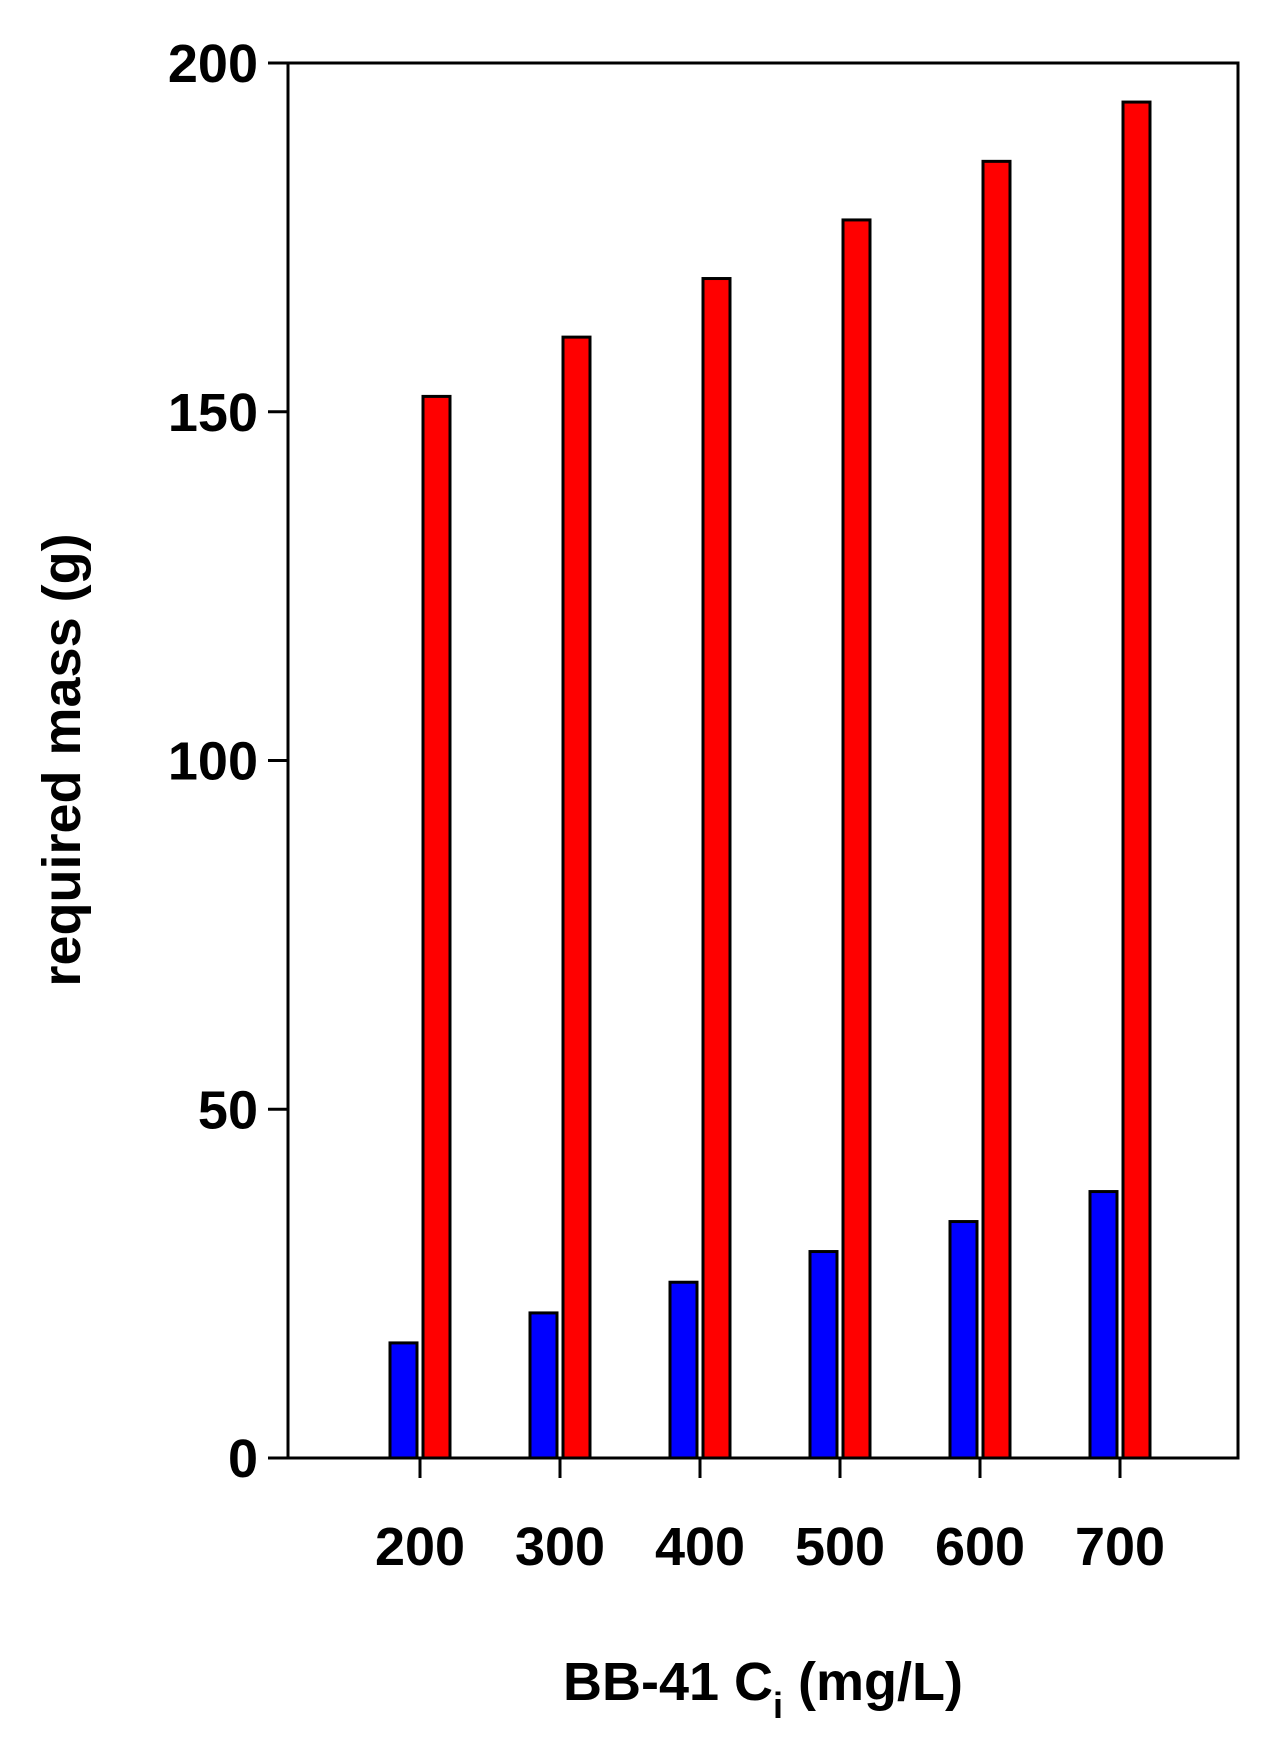 The image size is (1266, 1746). I want to click on y-tick-label-200: 200, so click(213, 64).